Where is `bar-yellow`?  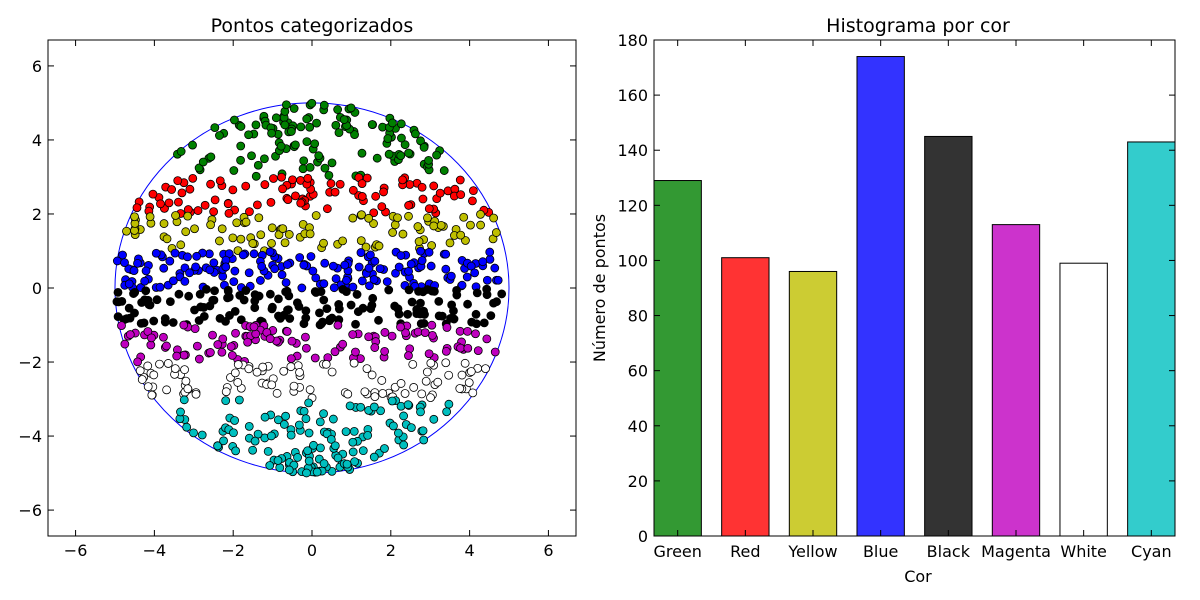
bar-yellow is located at coordinates (813, 403).